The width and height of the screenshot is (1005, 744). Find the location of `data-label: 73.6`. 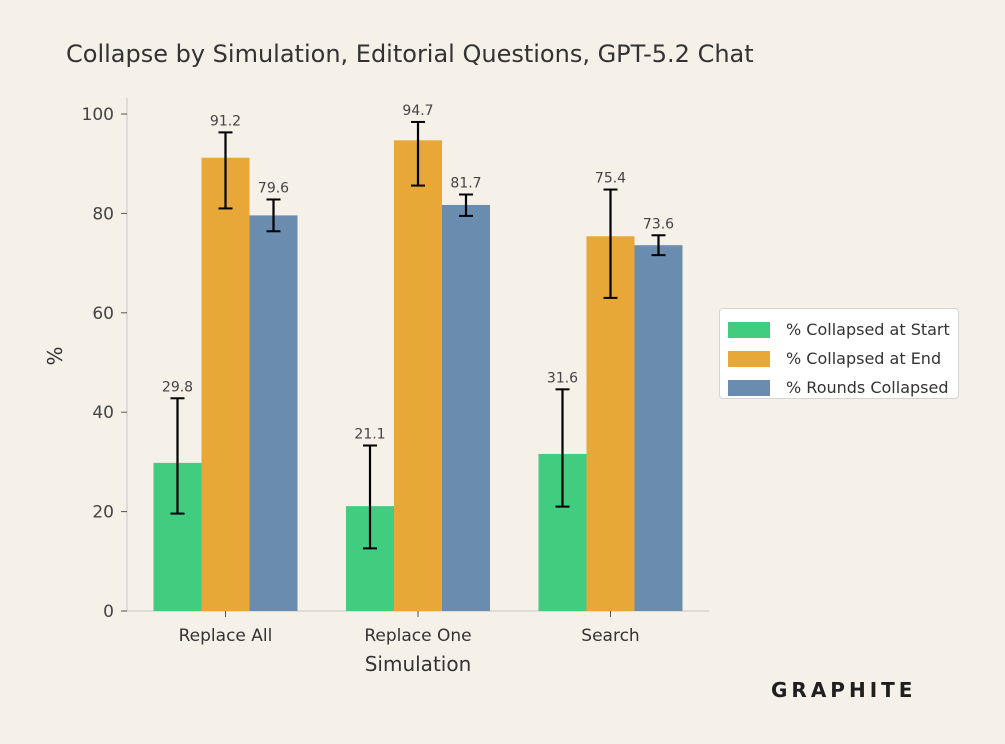

data-label: 73.6 is located at coordinates (658, 224).